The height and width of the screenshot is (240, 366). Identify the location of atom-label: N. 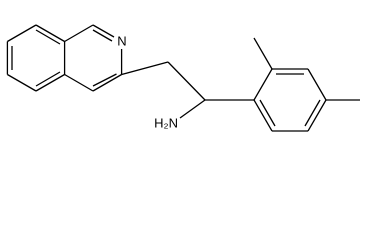
(121, 40).